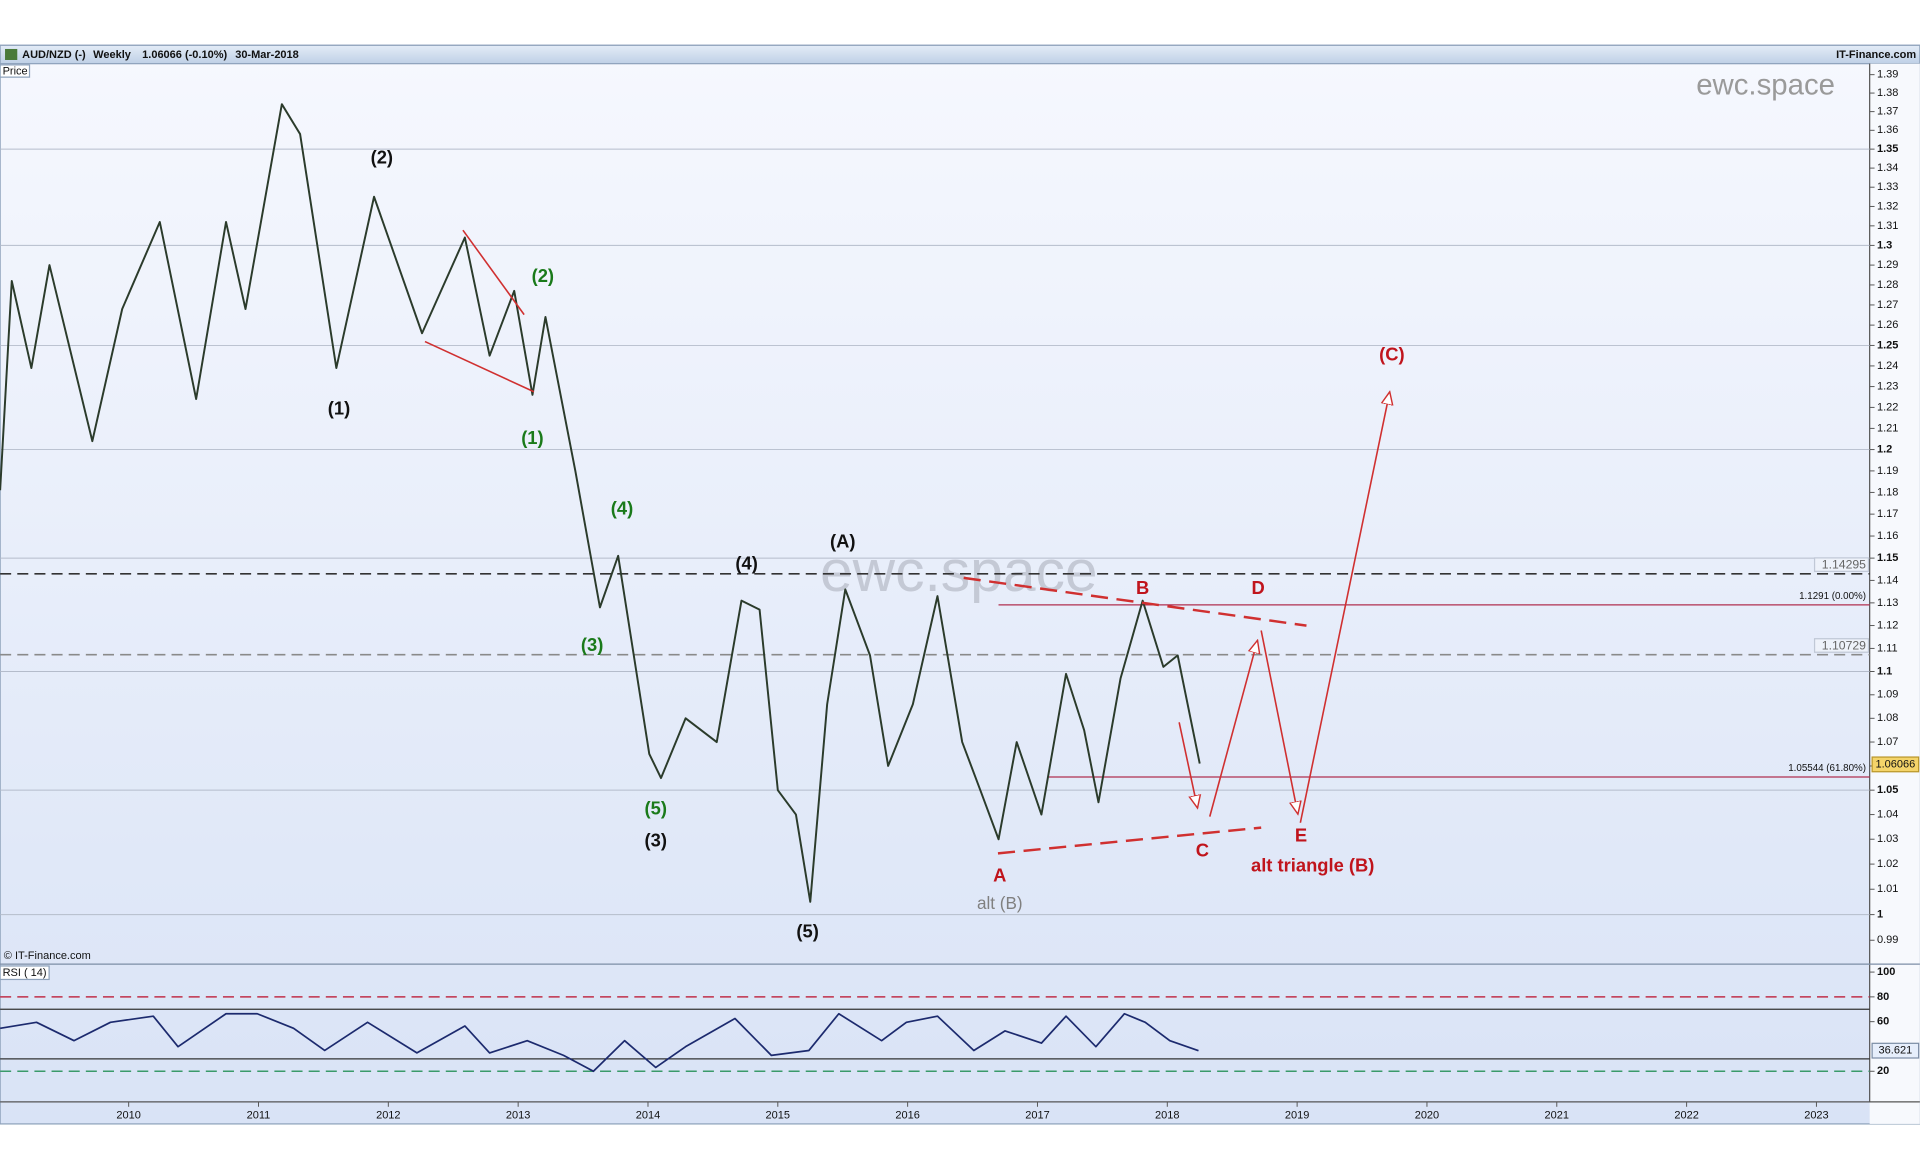  What do you see at coordinates (1887, 226) in the screenshot?
I see `y-tick-label: 1.31` at bounding box center [1887, 226].